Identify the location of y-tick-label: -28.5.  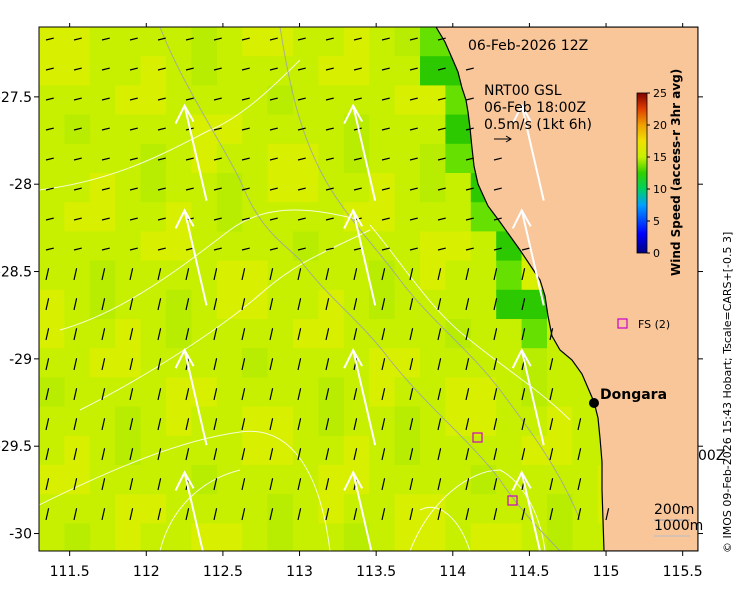
(16, 273).